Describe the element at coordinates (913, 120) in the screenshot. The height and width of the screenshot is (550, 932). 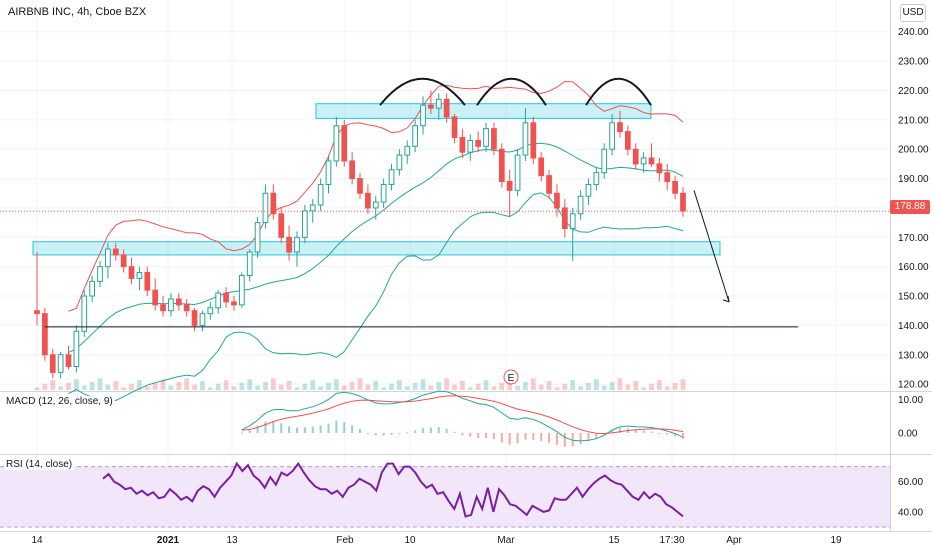
I see `price-axis-label: 210.00` at that location.